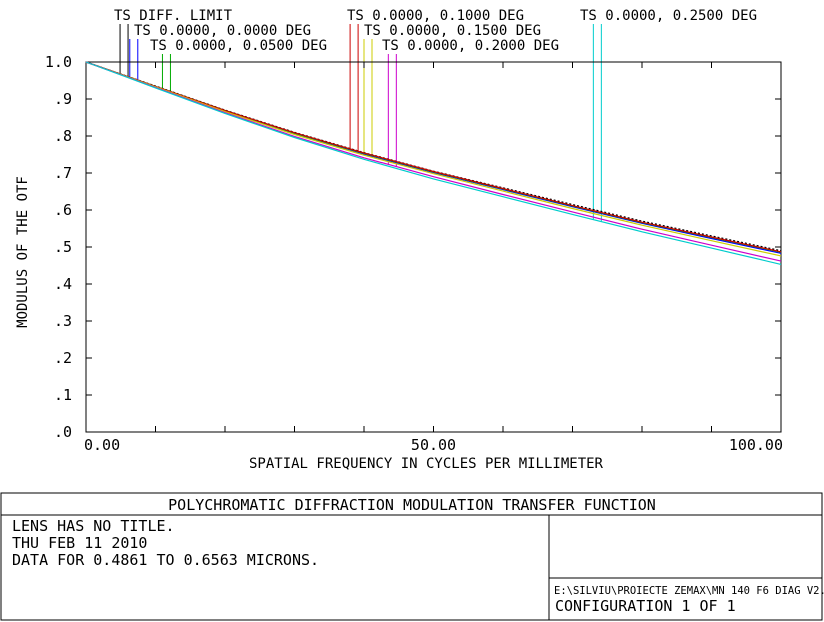 Image resolution: width=824 pixels, height=622 pixels. I want to click on y-tick-label: .4, so click(63, 284).